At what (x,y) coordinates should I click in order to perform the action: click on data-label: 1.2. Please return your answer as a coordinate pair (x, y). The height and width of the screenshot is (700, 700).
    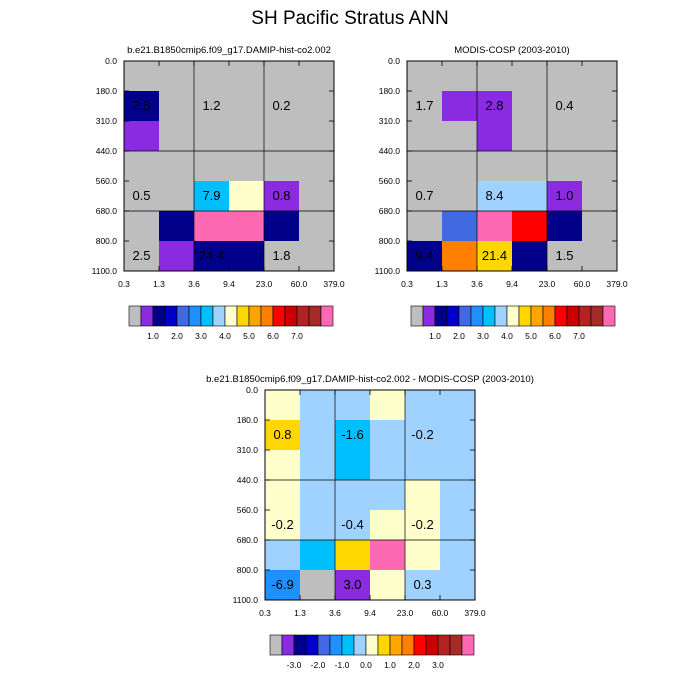
    Looking at the image, I should click on (211, 105).